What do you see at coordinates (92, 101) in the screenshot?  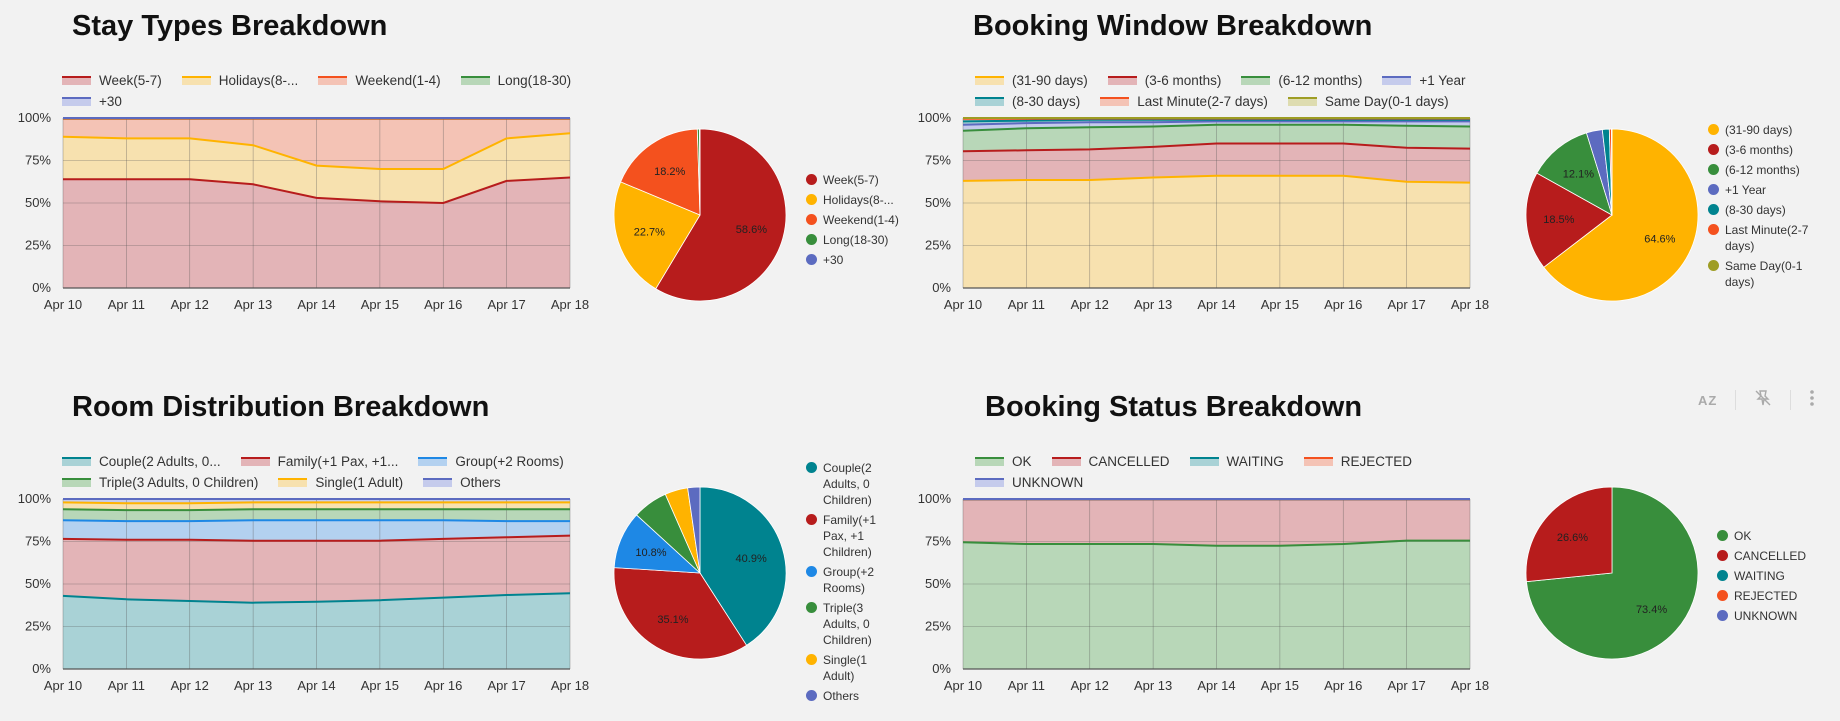 I see `legend-item: +30` at bounding box center [92, 101].